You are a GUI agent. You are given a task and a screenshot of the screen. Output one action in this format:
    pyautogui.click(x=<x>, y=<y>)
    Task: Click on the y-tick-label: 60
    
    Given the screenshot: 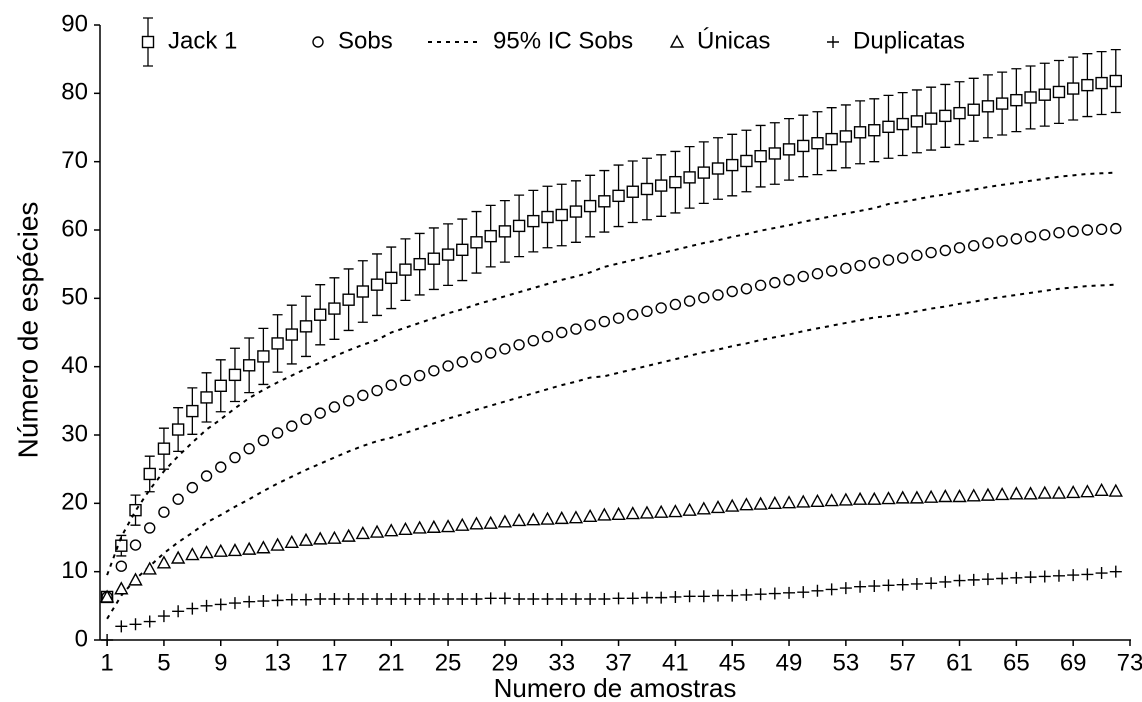 What is the action you would take?
    pyautogui.click(x=74, y=228)
    